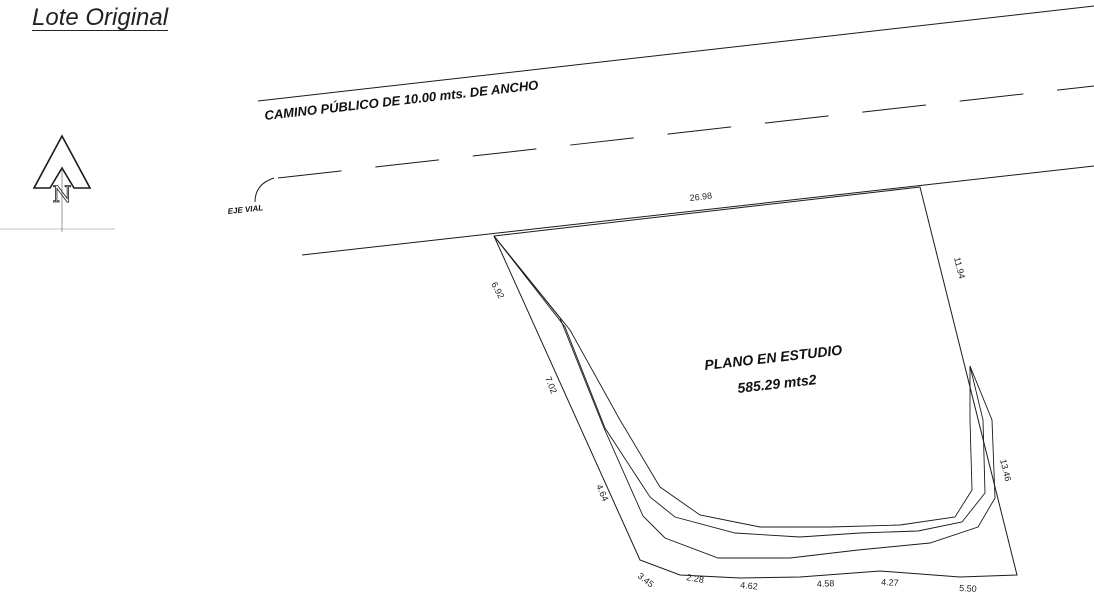 The image size is (1094, 597). What do you see at coordinates (695, 578) in the screenshot?
I see `dimension-bottom-2: 2.28` at bounding box center [695, 578].